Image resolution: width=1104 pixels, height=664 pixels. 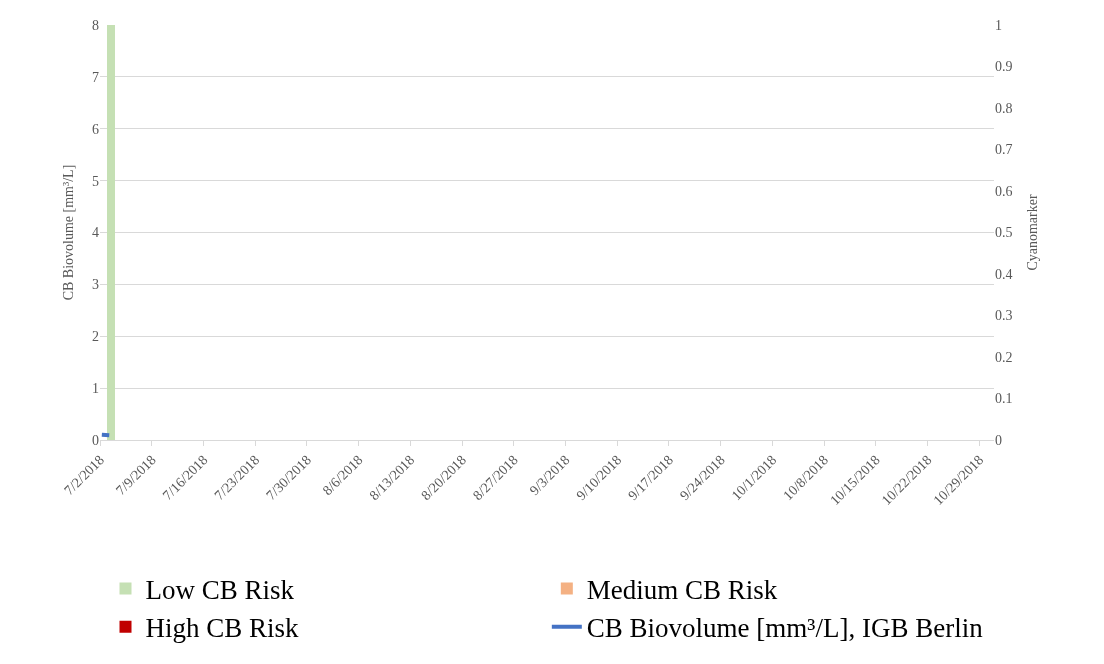 What do you see at coordinates (998, 440) in the screenshot?
I see `y2-tick-label: 0` at bounding box center [998, 440].